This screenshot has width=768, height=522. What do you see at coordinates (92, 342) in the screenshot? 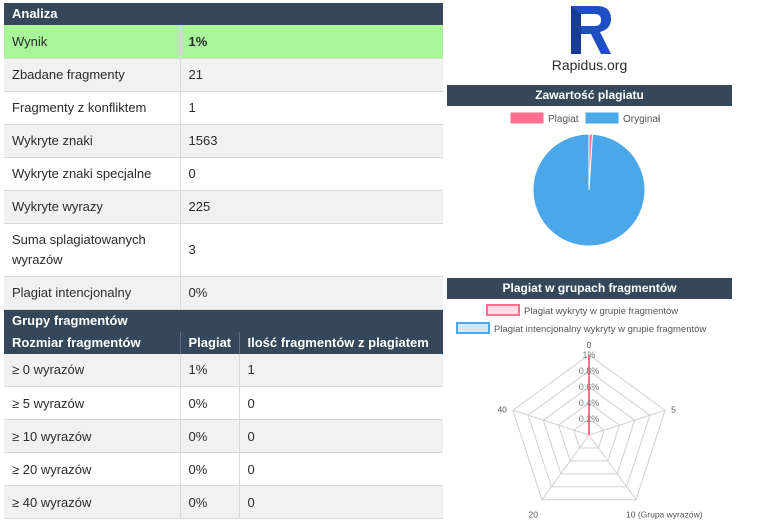
I see `column-header: Rozmiar fragmentów` at bounding box center [92, 342].